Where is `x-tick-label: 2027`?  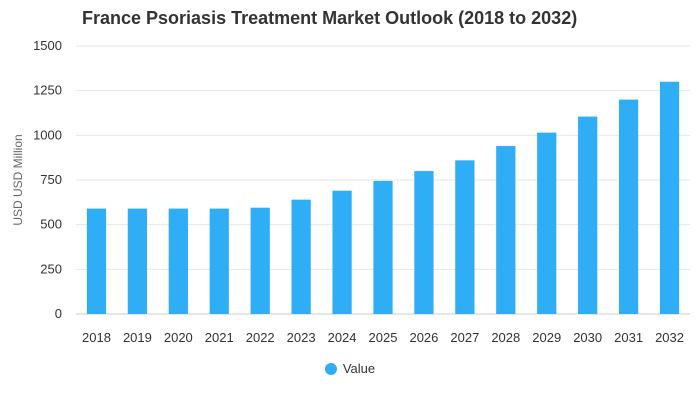 x-tick-label: 2027 is located at coordinates (464, 337).